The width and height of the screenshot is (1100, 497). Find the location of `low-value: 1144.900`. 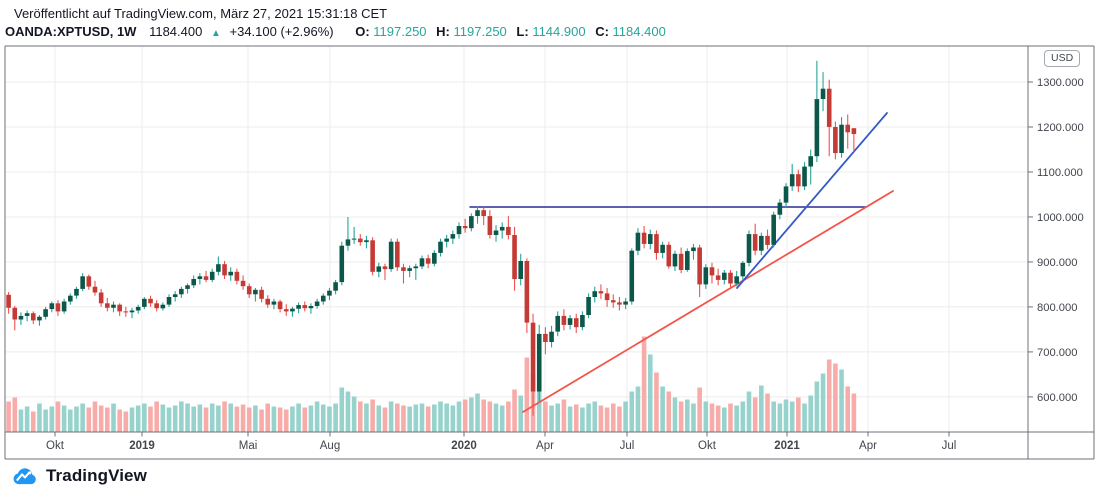

low-value: 1144.900 is located at coordinates (559, 31).